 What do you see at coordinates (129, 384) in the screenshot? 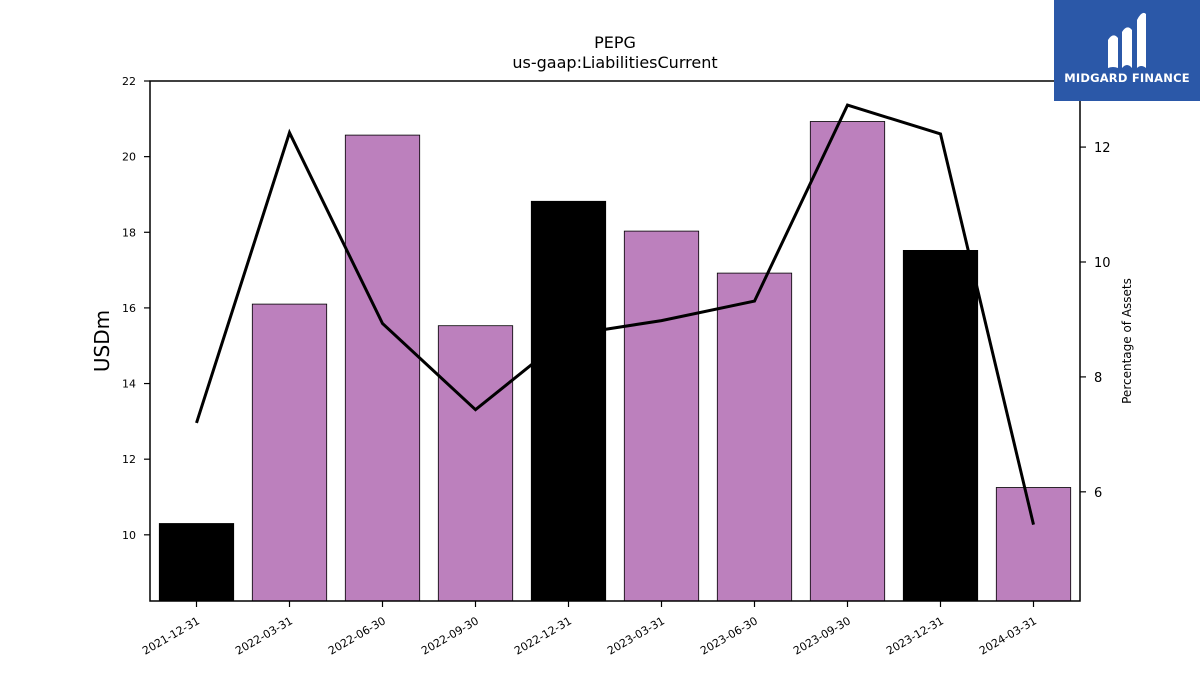
I see `y-tick-label: 14` at bounding box center [129, 384].